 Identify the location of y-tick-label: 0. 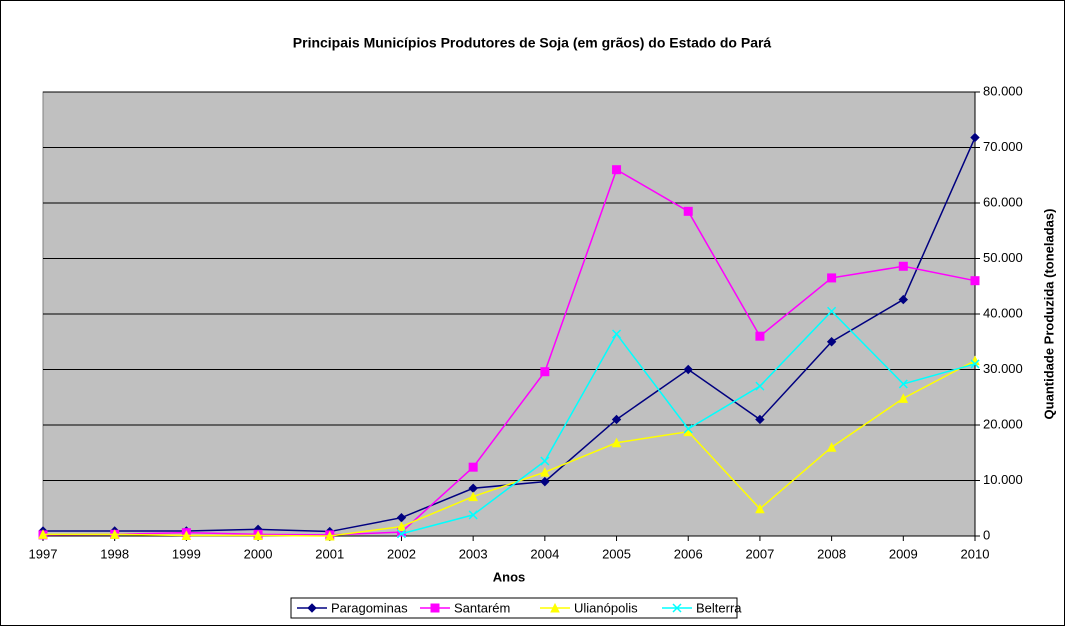
(986, 534).